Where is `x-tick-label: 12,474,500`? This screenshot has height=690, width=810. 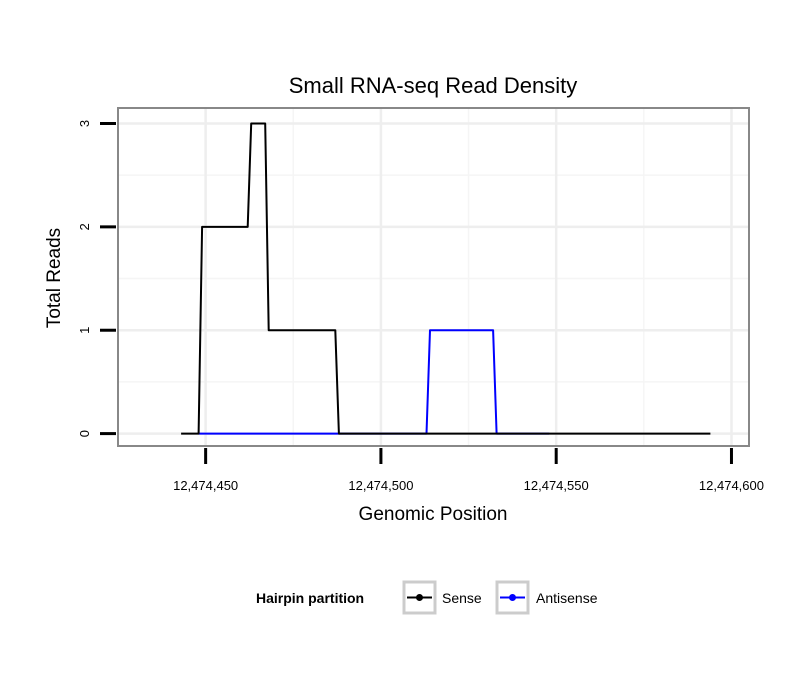 x-tick-label: 12,474,500 is located at coordinates (380, 485).